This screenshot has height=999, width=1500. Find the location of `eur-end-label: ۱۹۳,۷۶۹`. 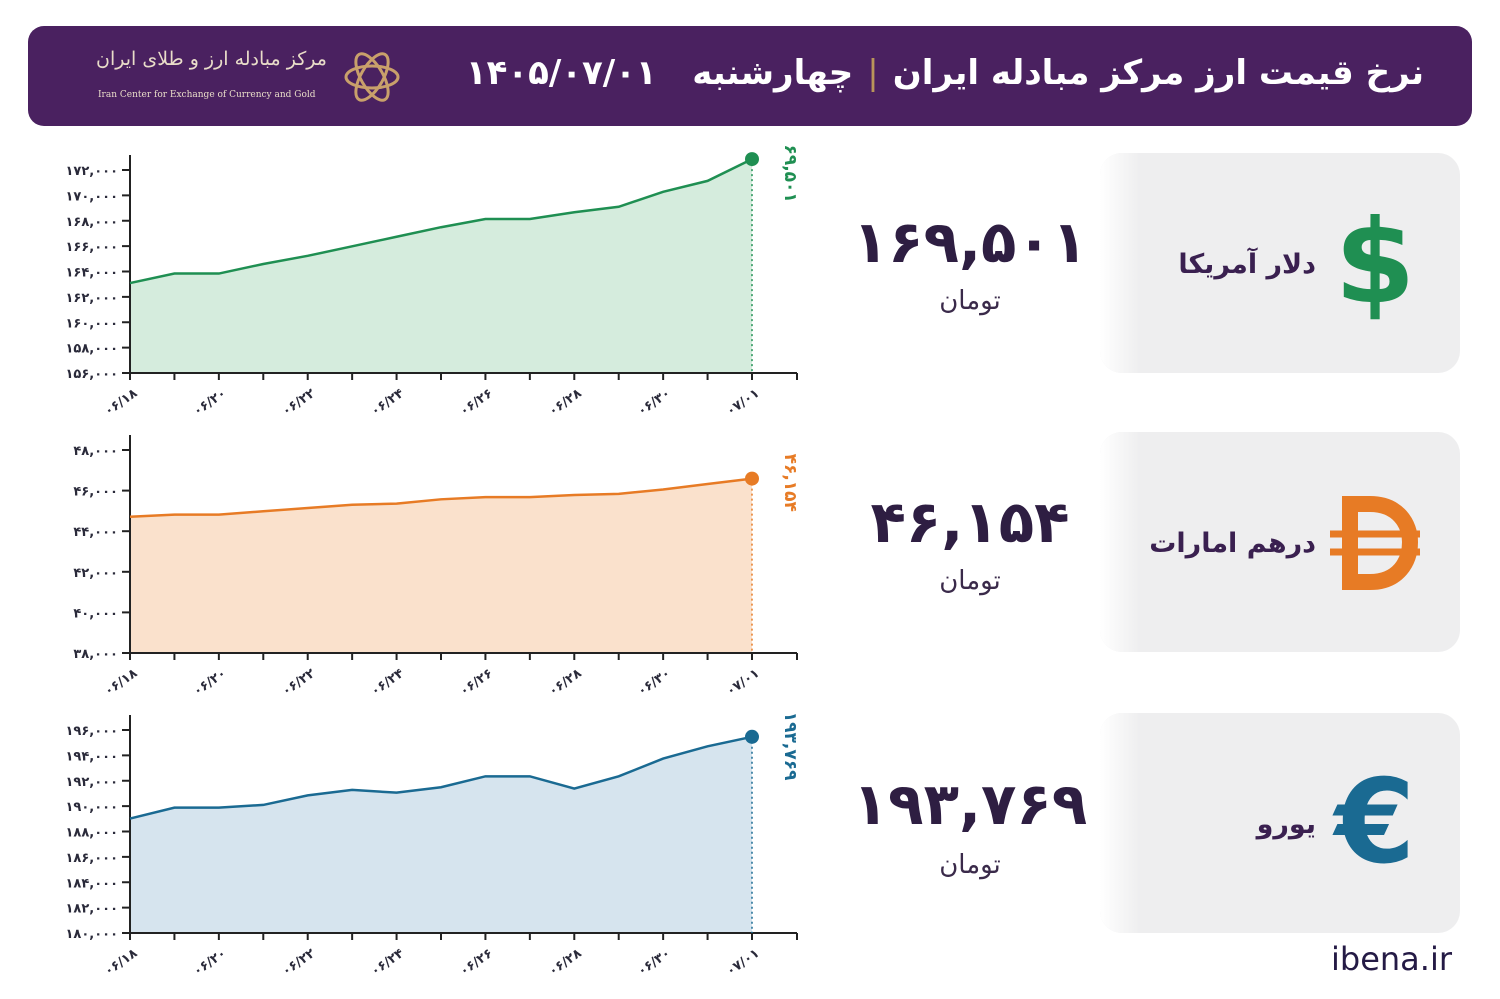

eur-end-label: ۱۹۳,۷۶۹ is located at coordinates (790, 746).